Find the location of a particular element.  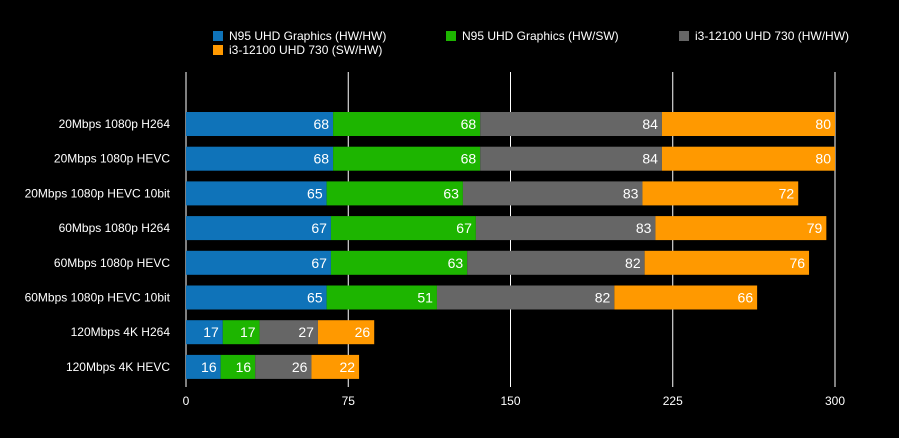

category-label: 20Mbps 1080p HEVC 10bit is located at coordinates (98, 193).